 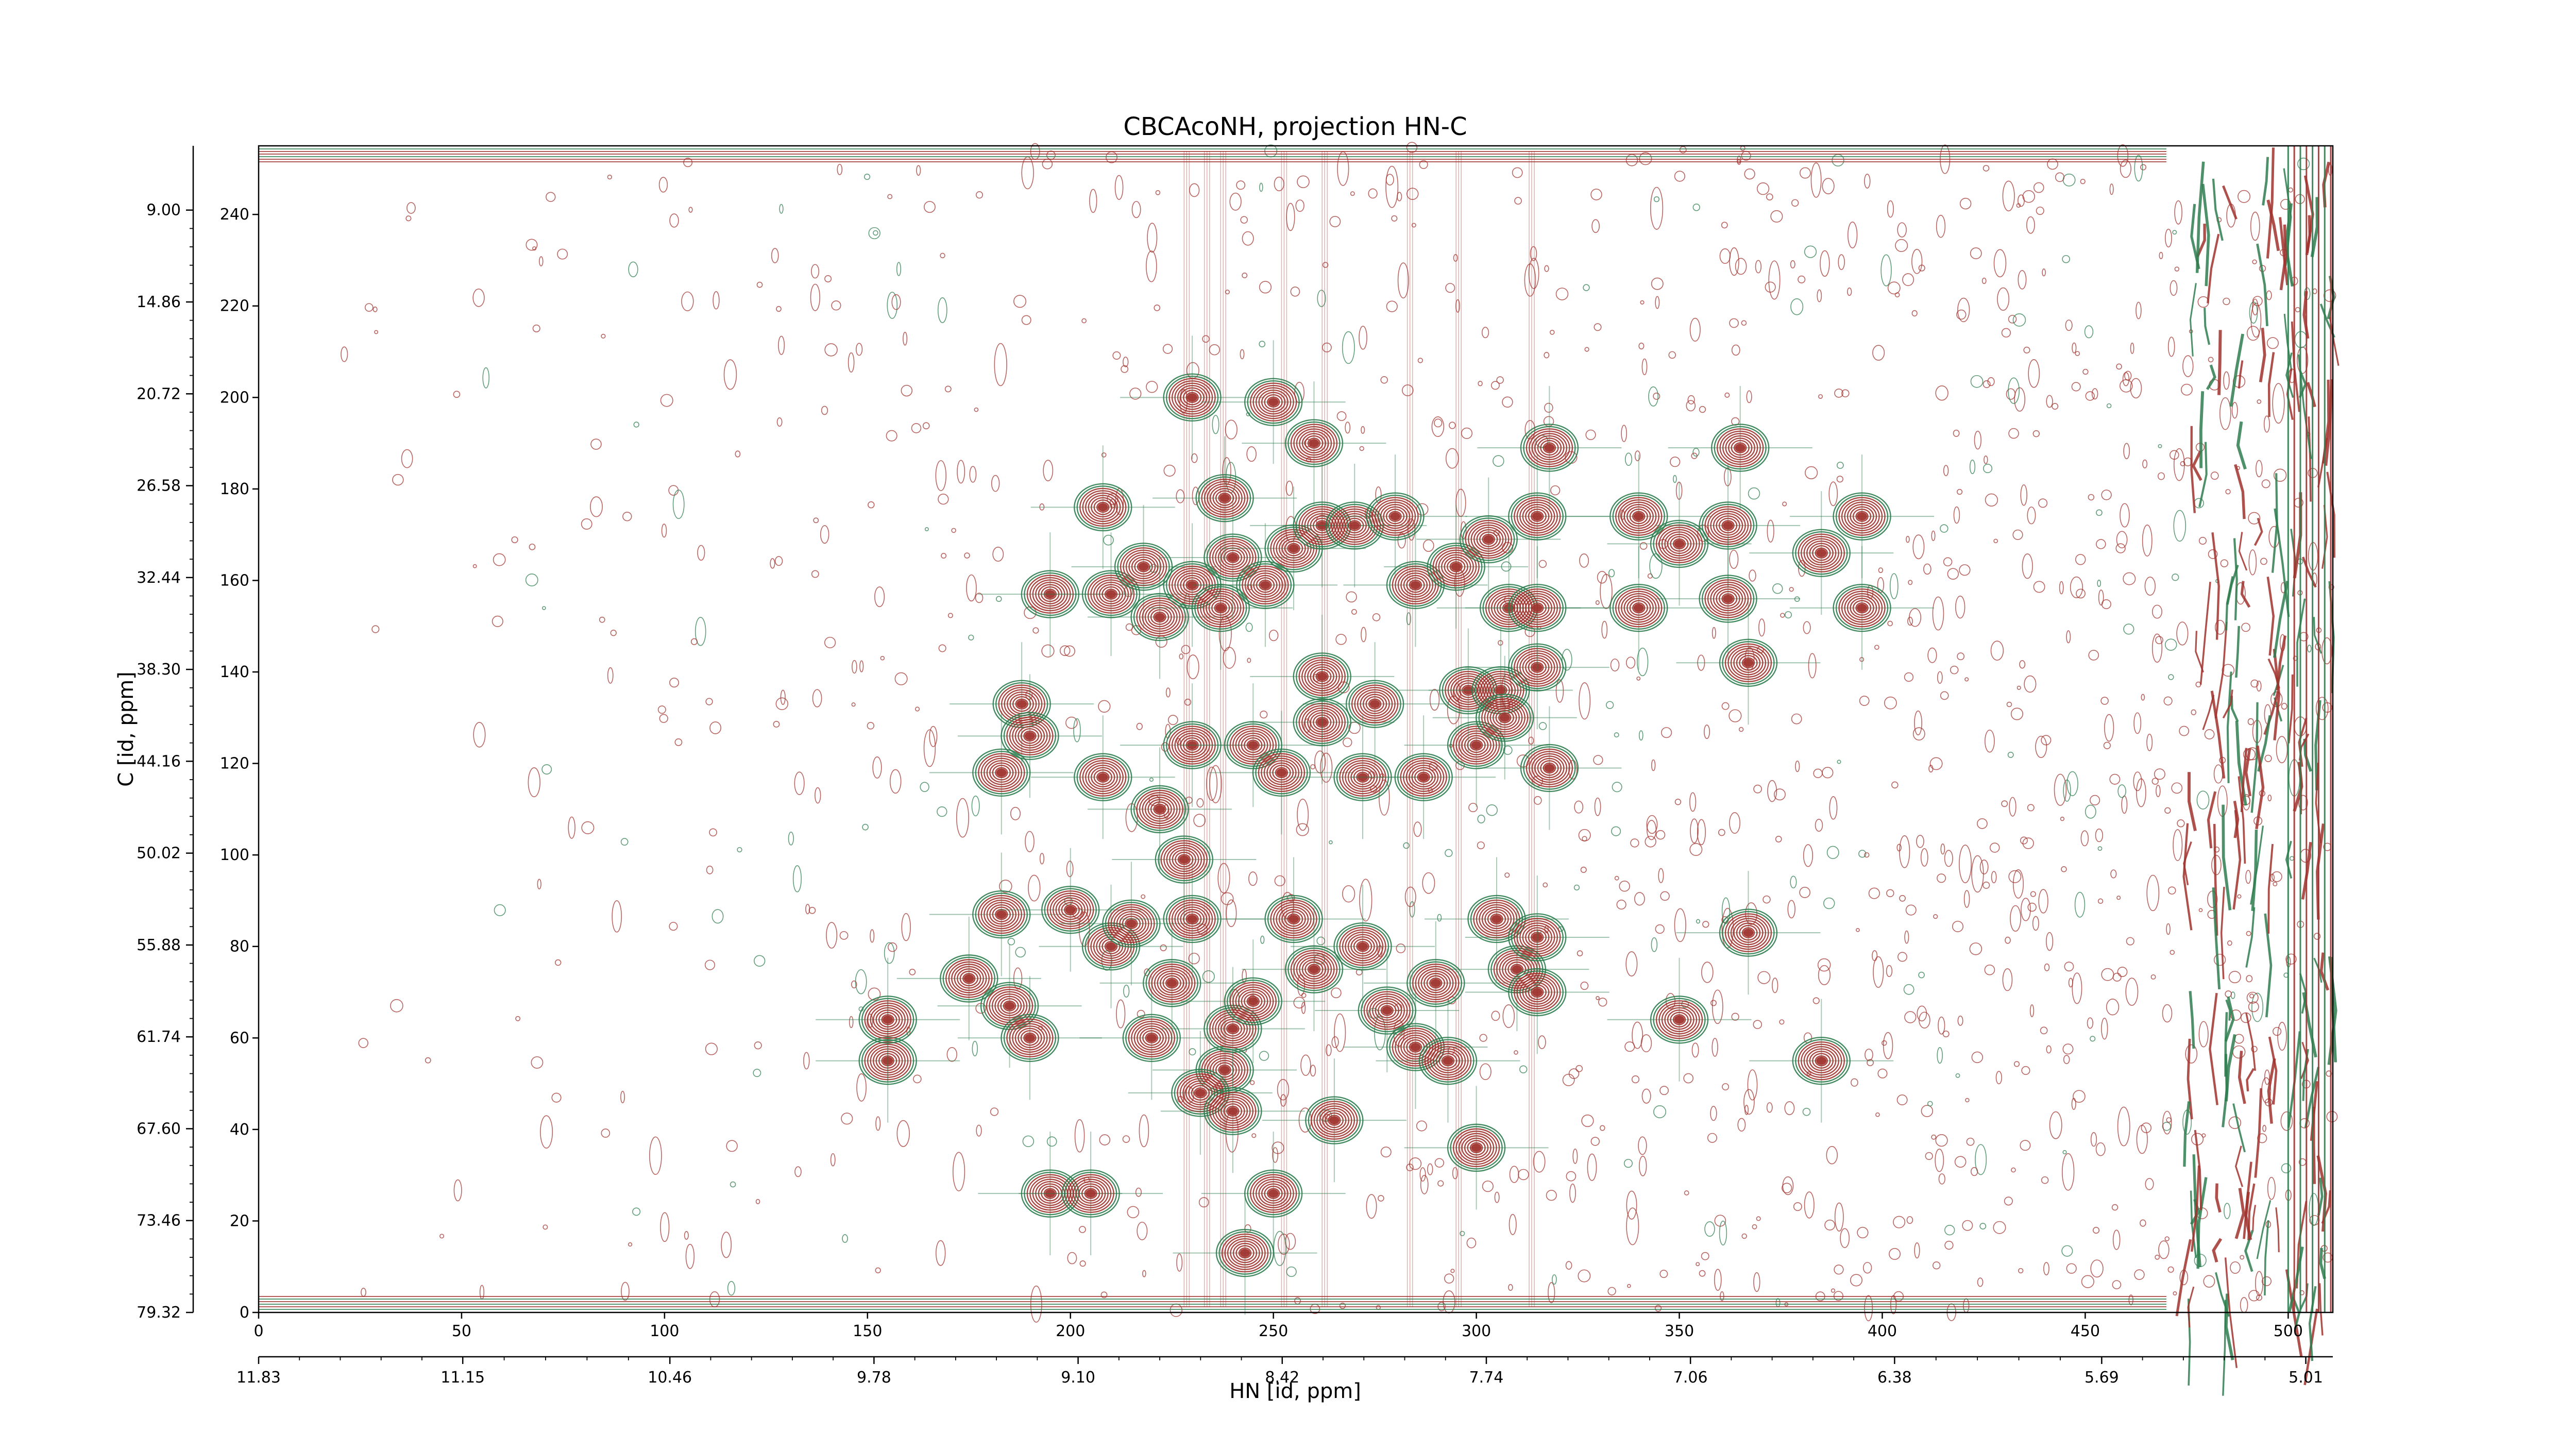 I want to click on x-tick-label: 300, so click(x=1476, y=1331).